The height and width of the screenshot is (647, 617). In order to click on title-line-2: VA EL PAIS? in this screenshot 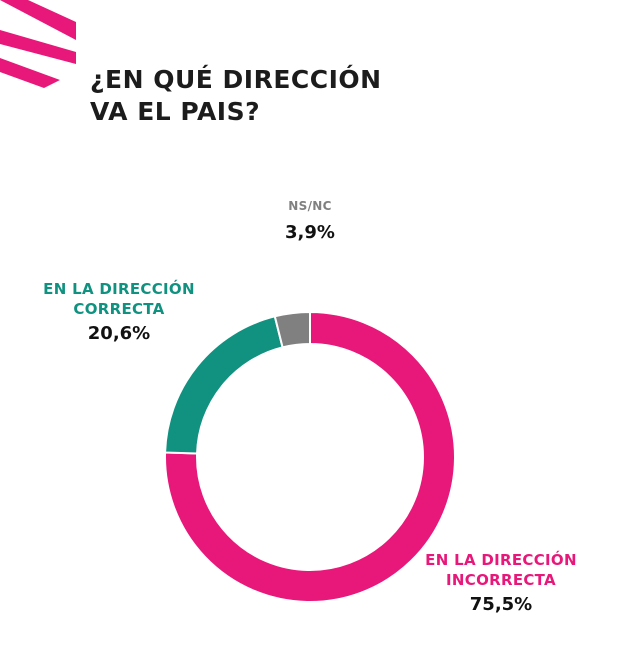, I will do `click(175, 111)`.